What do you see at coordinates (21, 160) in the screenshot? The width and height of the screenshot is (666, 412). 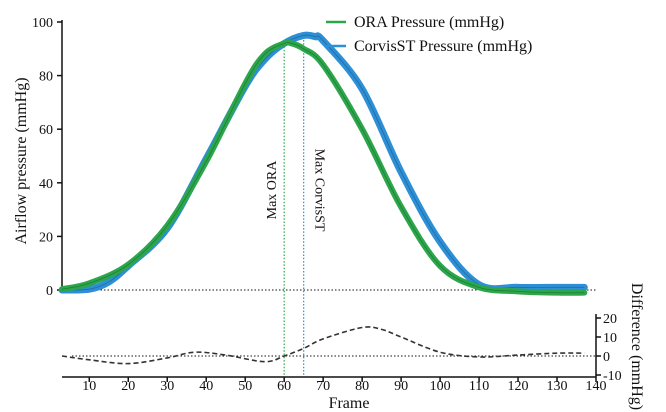 I see `main-y-axis-title: Airflow pressure (mmHg)` at bounding box center [21, 160].